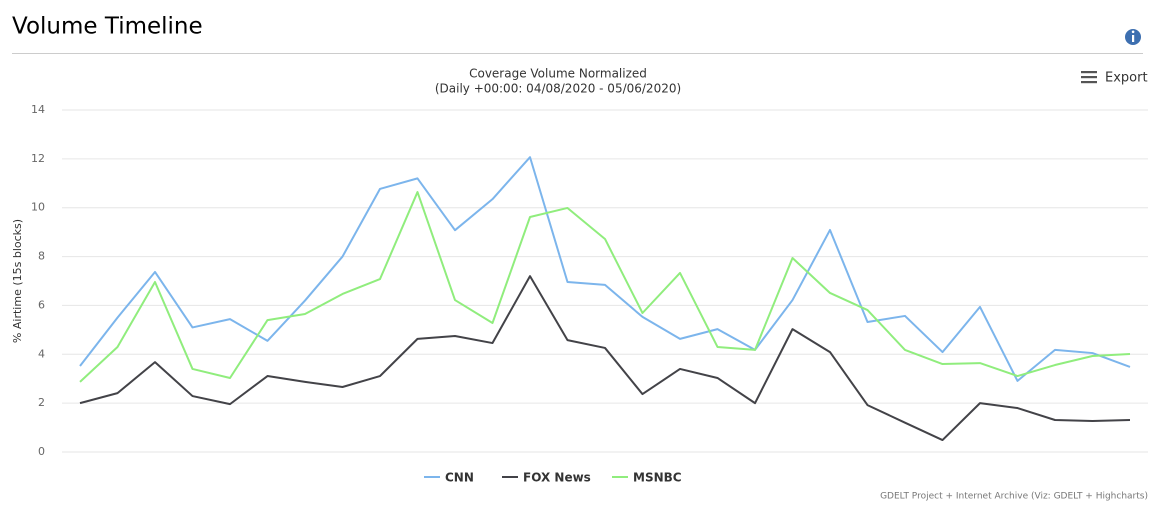 The image size is (1155, 529). I want to click on legend-label: MSNBC, so click(657, 478).